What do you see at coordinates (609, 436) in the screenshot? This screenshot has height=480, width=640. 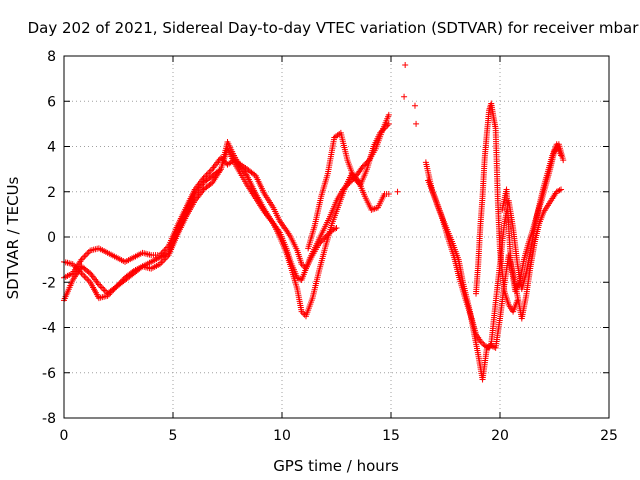 I see `x-tick-label: 25` at bounding box center [609, 436].